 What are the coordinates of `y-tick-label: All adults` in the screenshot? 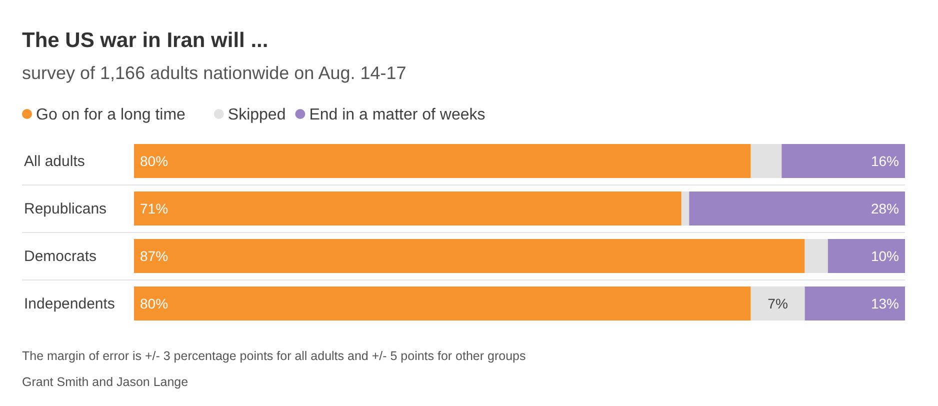 It's located at (54, 161).